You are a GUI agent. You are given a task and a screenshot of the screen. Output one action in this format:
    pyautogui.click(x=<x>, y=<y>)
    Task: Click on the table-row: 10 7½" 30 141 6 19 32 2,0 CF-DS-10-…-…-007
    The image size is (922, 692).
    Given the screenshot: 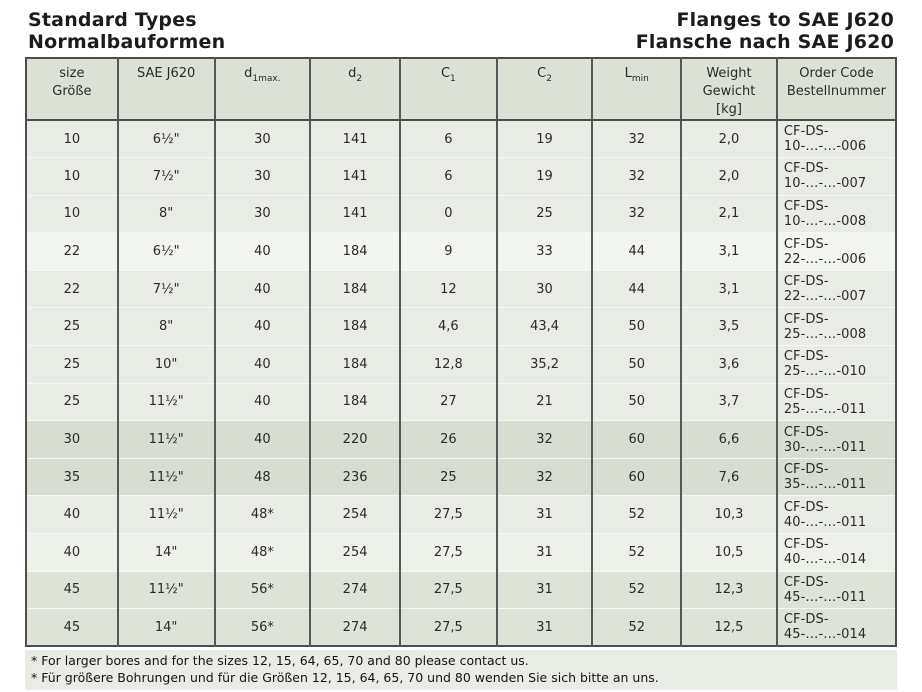 What is the action you would take?
    pyautogui.click(x=461, y=176)
    